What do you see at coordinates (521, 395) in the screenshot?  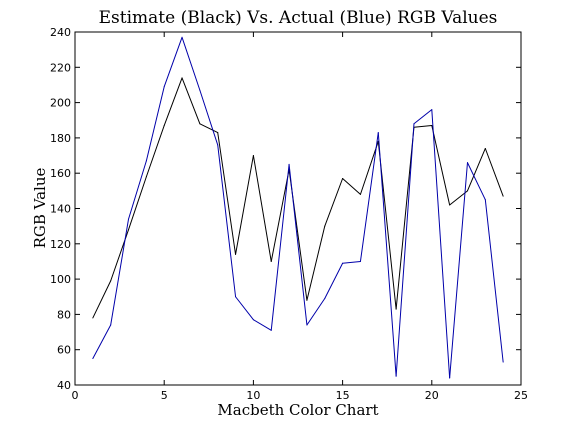 I see `x-tick-label: 25` at bounding box center [521, 395].